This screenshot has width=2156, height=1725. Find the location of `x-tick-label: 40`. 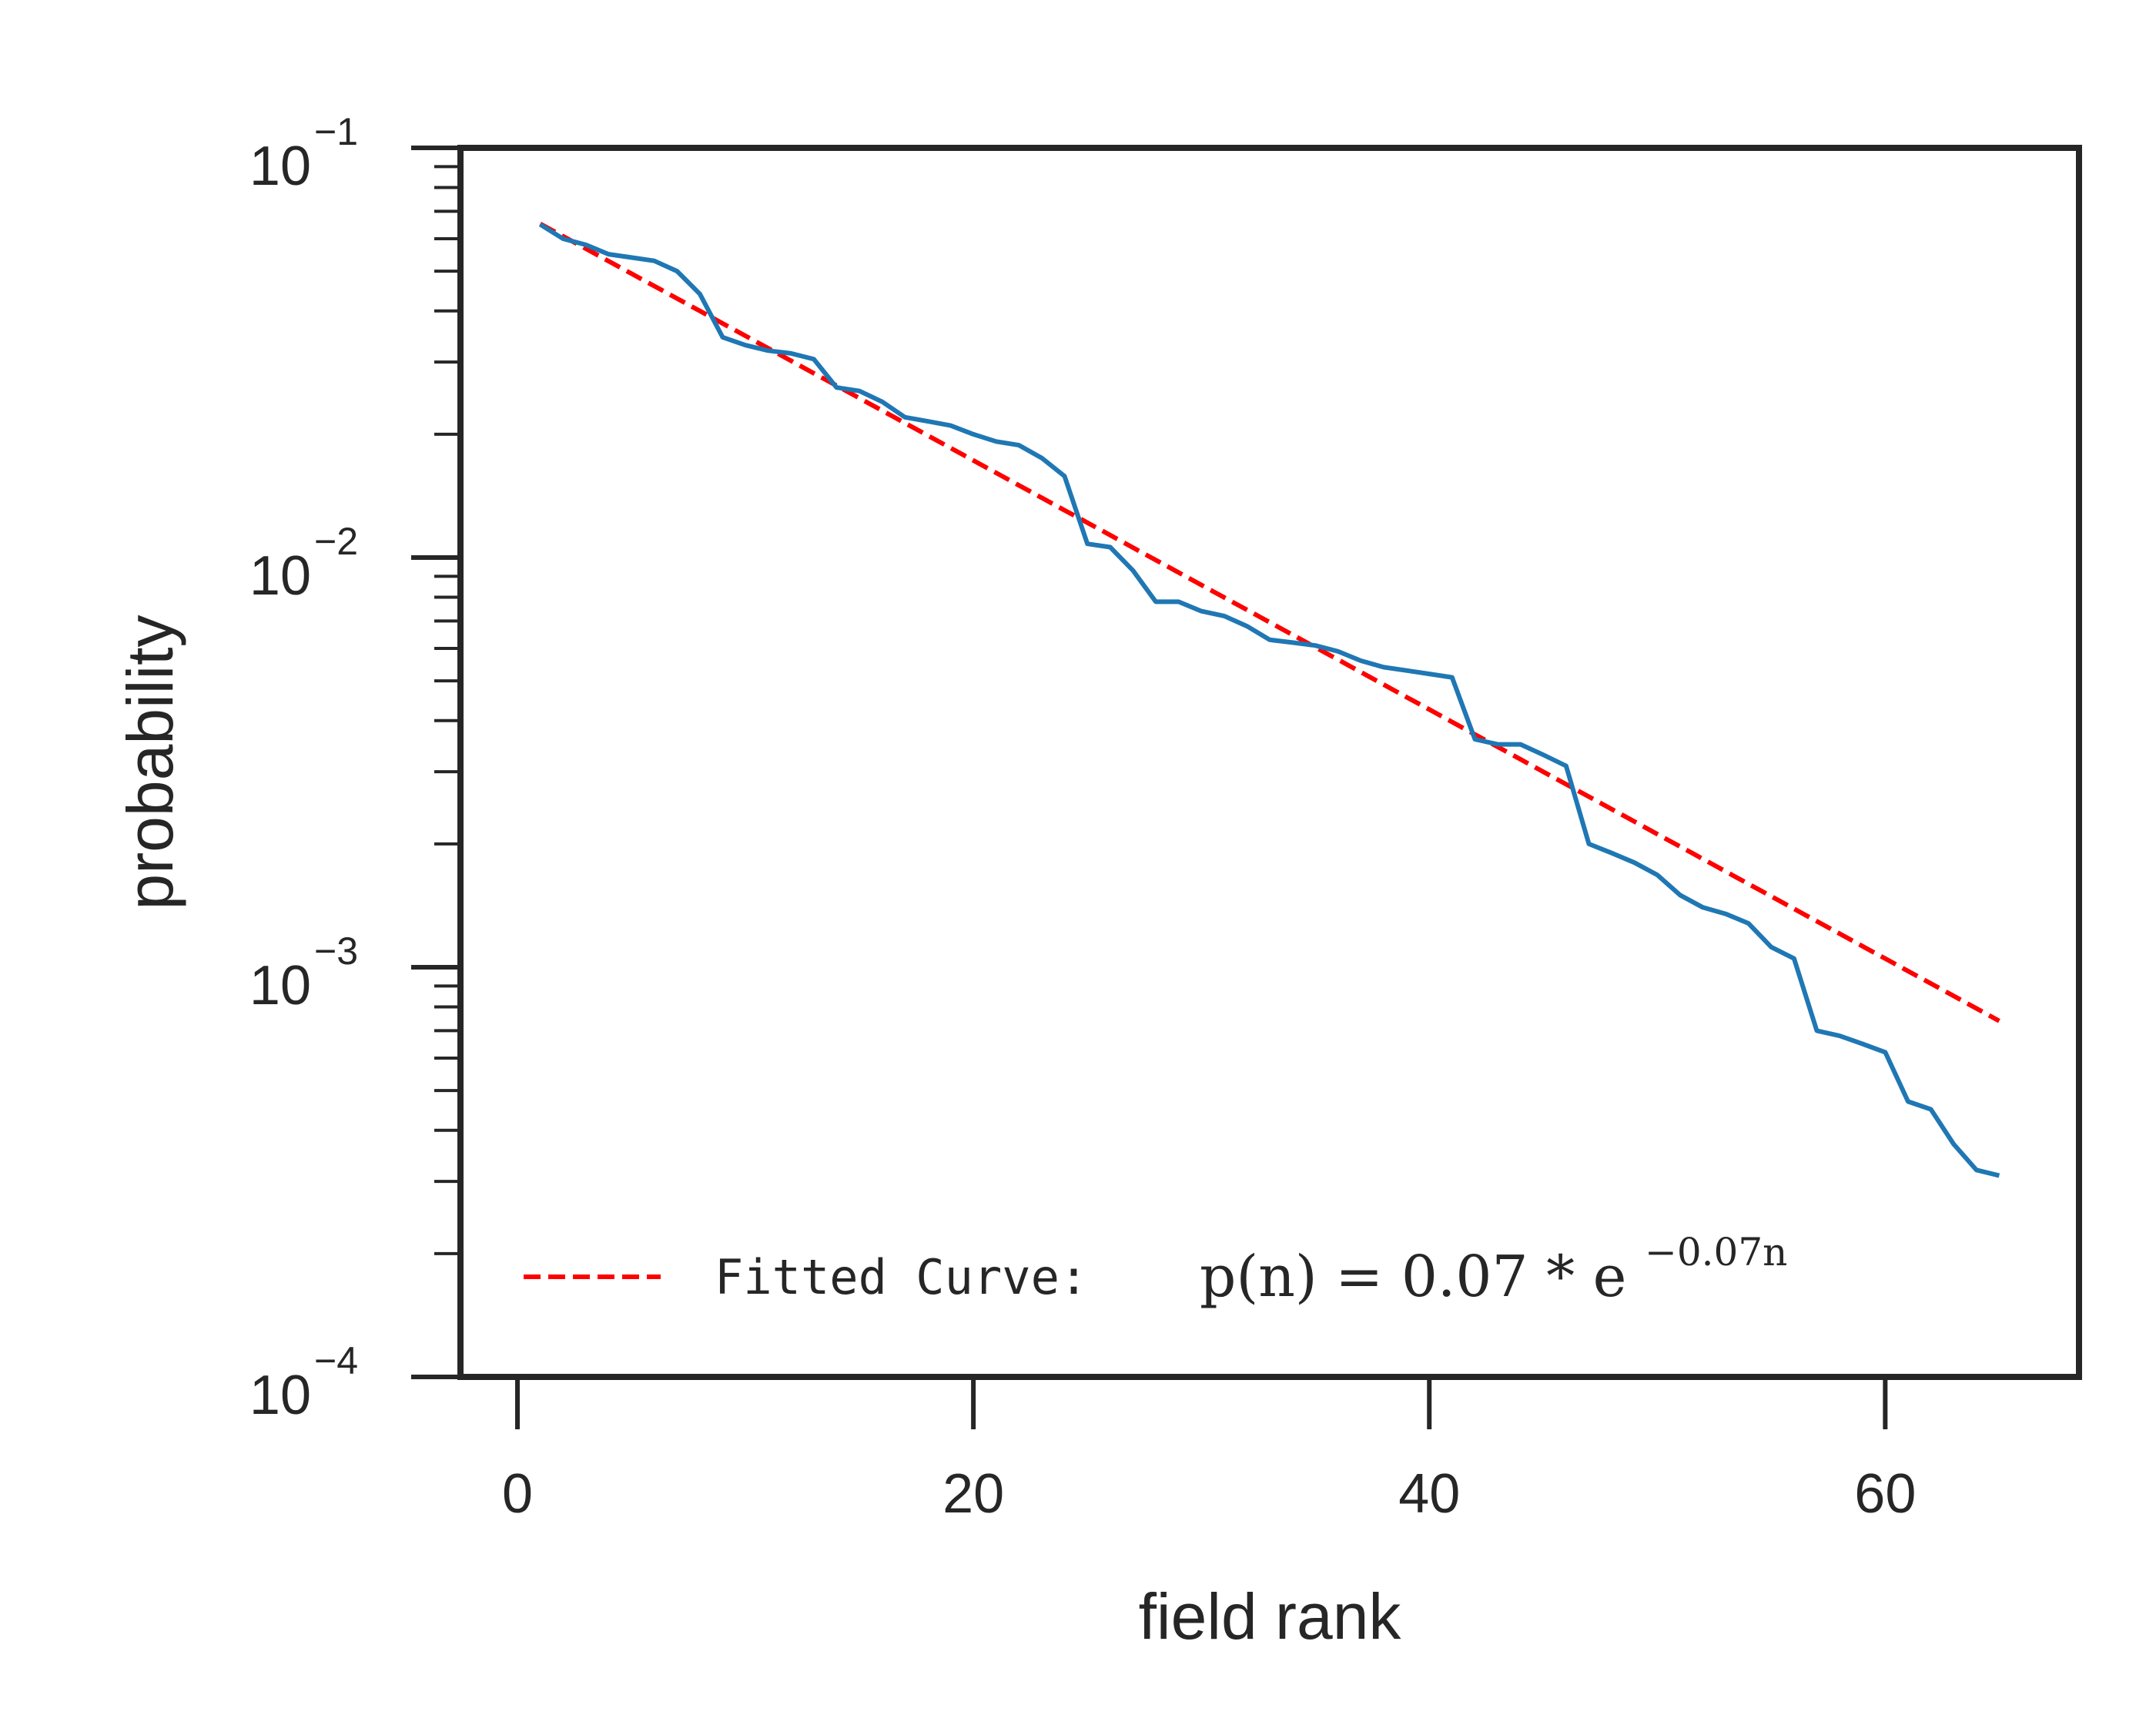

x-tick-label: 40 is located at coordinates (1429, 1494).